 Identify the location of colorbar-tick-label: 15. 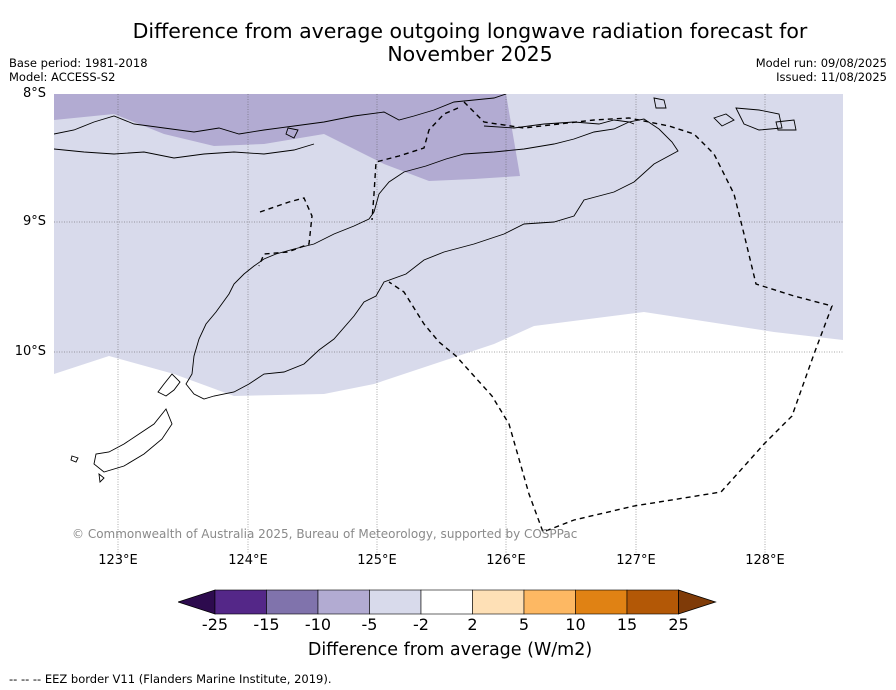
(627, 624).